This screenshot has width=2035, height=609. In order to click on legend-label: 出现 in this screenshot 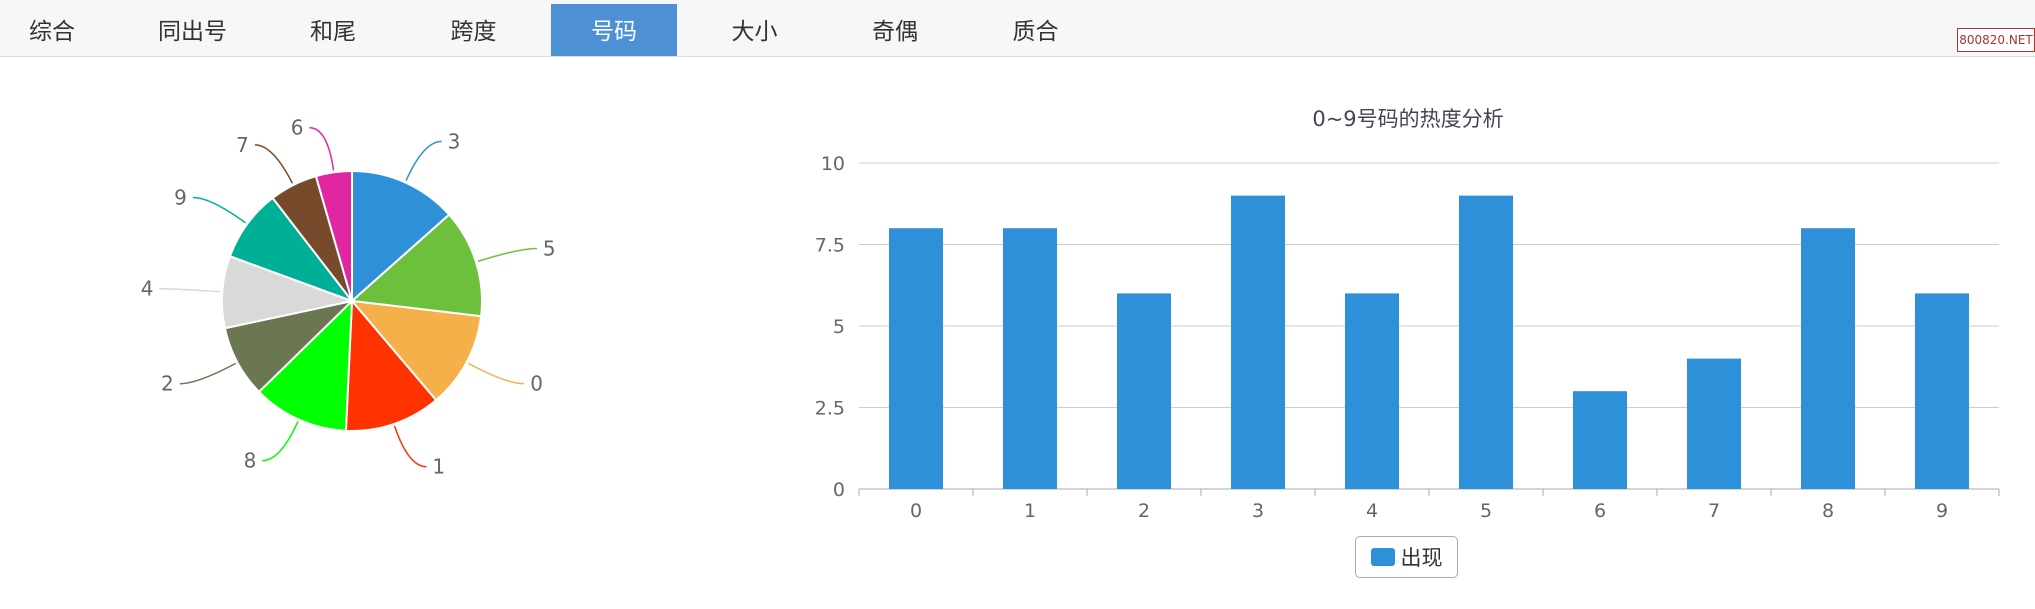, I will do `click(1421, 558)`.